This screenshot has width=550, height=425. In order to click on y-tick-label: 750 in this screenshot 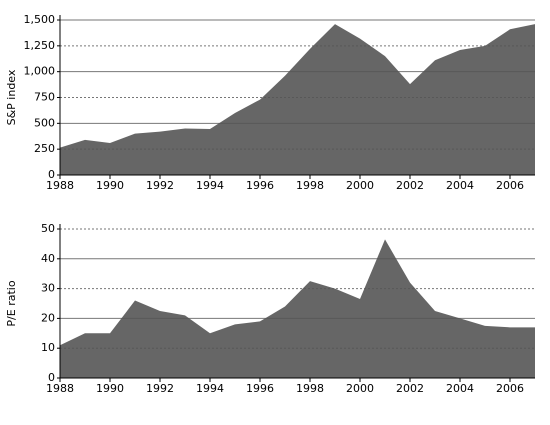, I will do `click(44, 97)`.